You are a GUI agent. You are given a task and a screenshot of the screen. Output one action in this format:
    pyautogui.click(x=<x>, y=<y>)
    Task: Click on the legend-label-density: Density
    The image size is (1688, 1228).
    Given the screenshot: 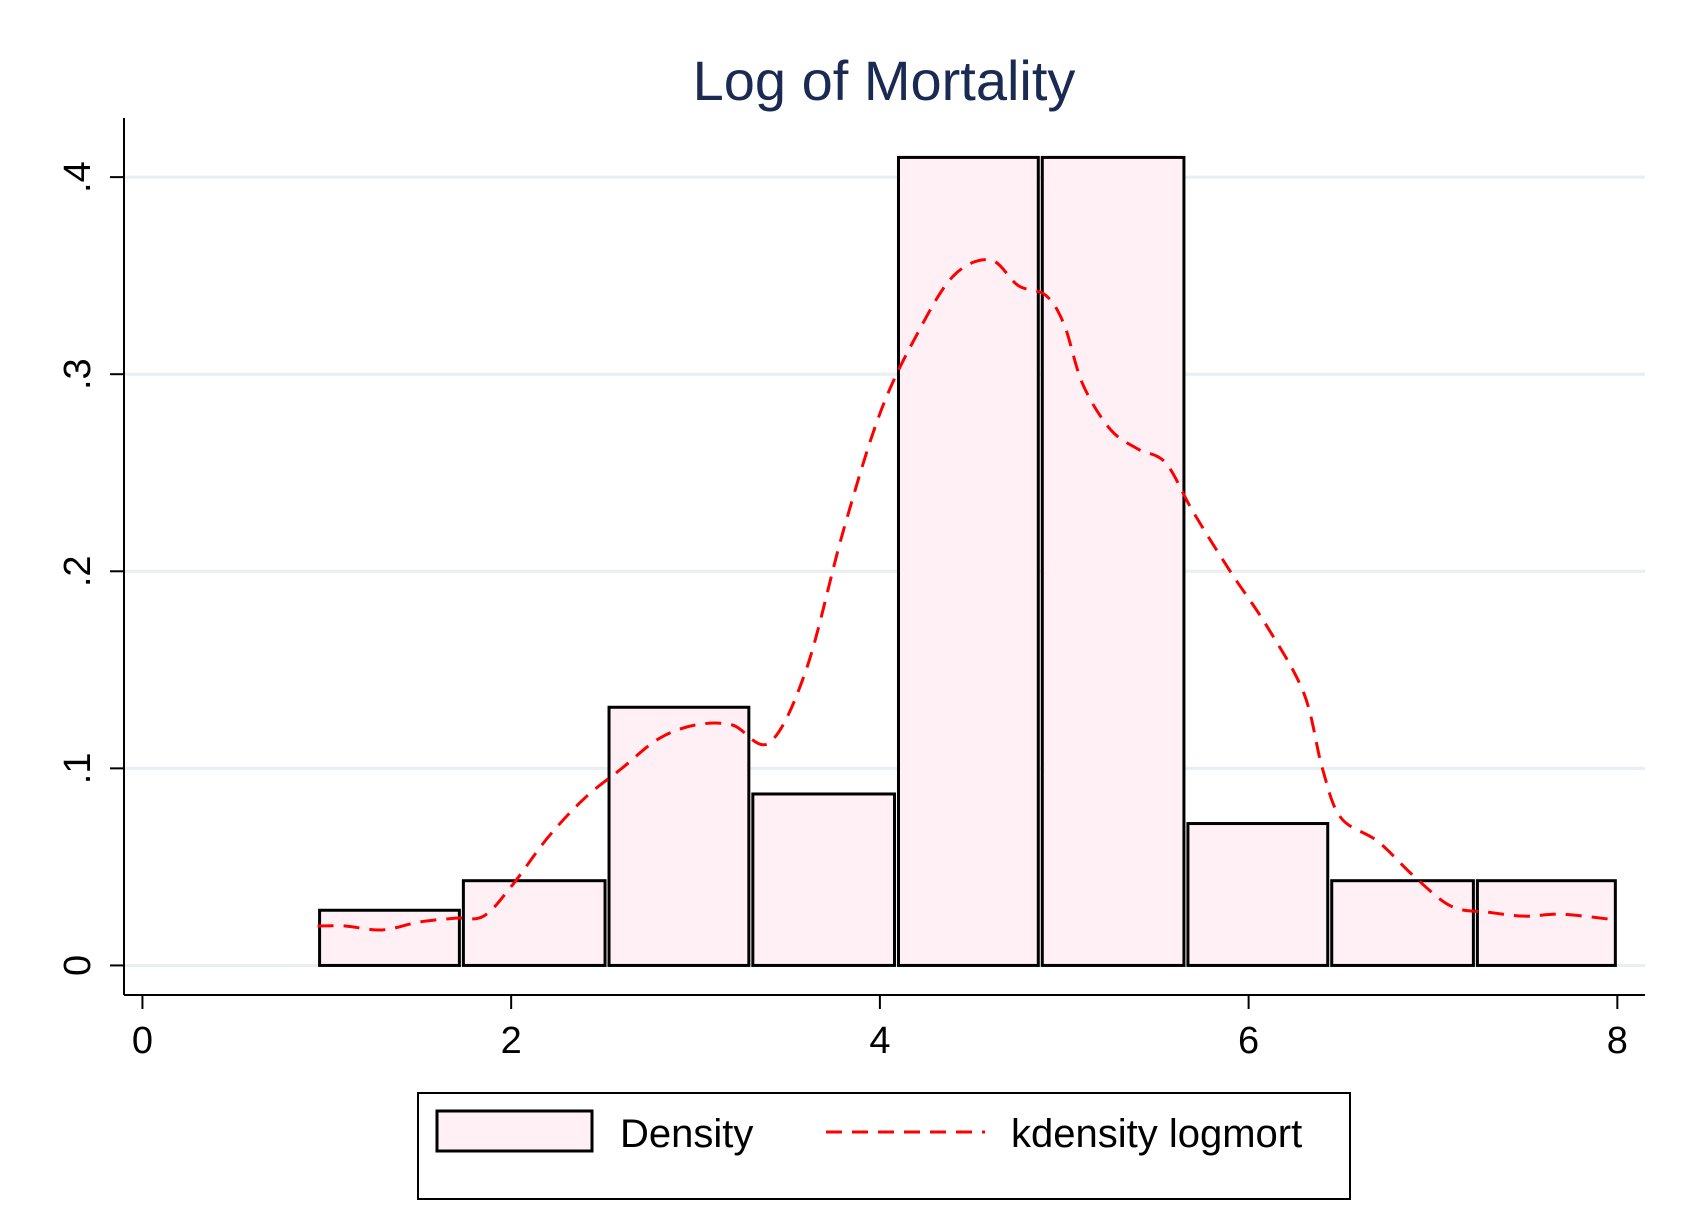 What is the action you would take?
    pyautogui.click(x=686, y=1134)
    